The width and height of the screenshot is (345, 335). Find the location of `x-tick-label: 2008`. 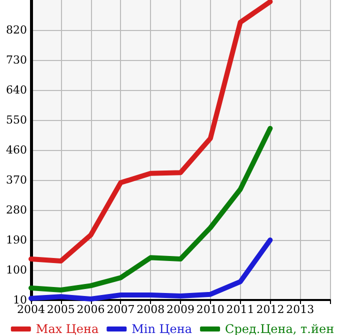

x-tick-label: 2008 is located at coordinates (150, 309).